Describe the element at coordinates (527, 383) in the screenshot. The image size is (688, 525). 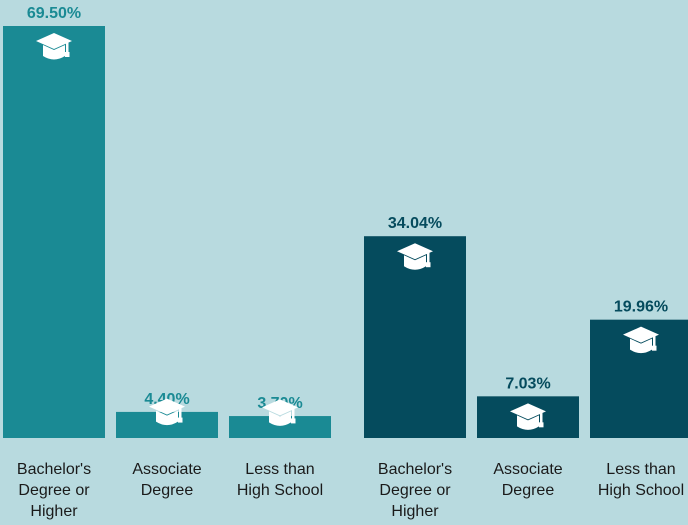
I see `data-label-1-1: 7.03%` at that location.